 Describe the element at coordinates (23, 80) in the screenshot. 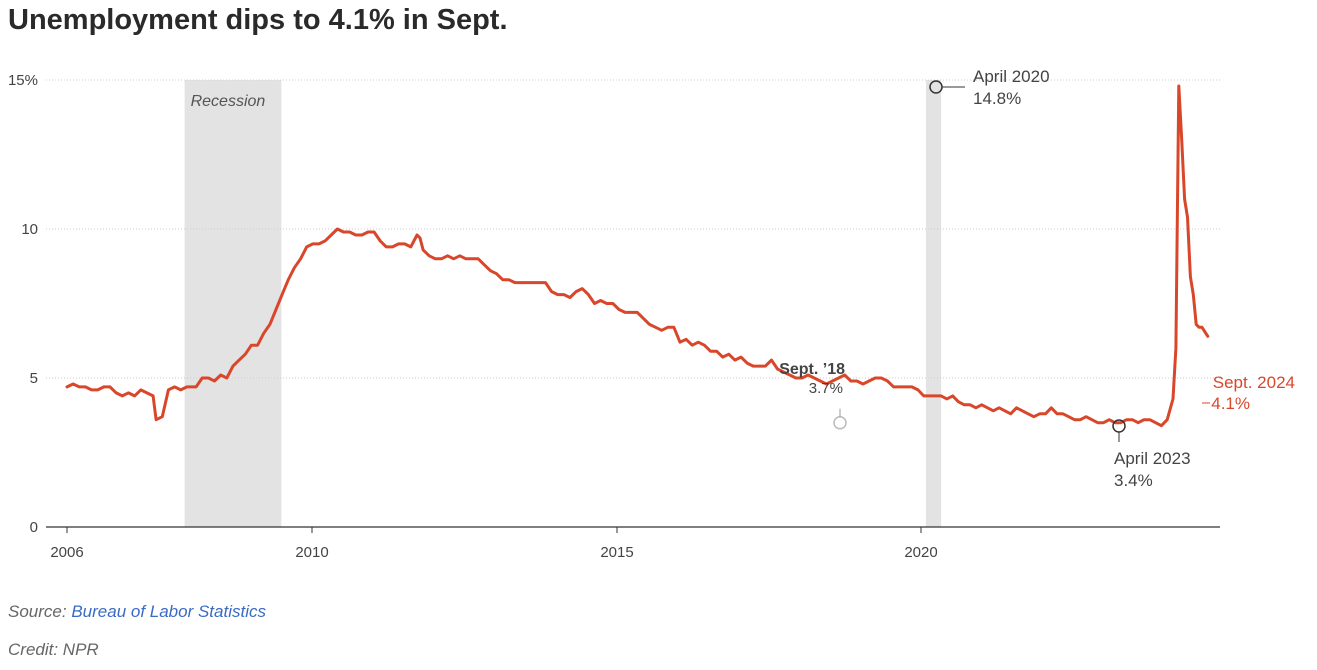

I see `y-tick-label: 15%` at that location.